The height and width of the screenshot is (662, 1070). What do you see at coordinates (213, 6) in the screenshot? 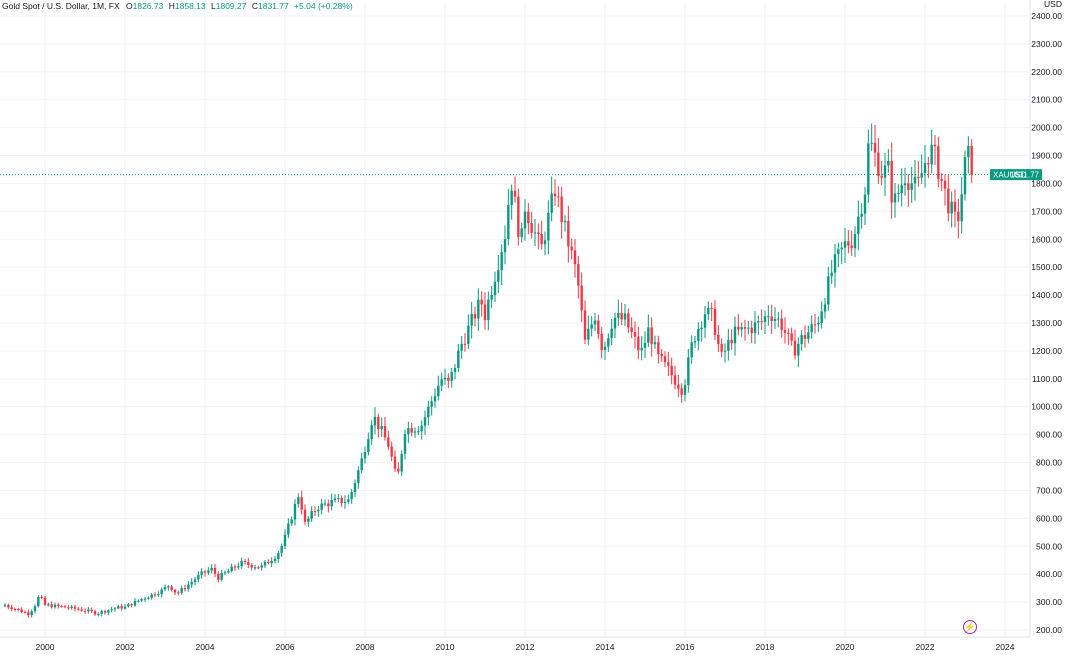
I see `legend-low-label: L` at bounding box center [213, 6].